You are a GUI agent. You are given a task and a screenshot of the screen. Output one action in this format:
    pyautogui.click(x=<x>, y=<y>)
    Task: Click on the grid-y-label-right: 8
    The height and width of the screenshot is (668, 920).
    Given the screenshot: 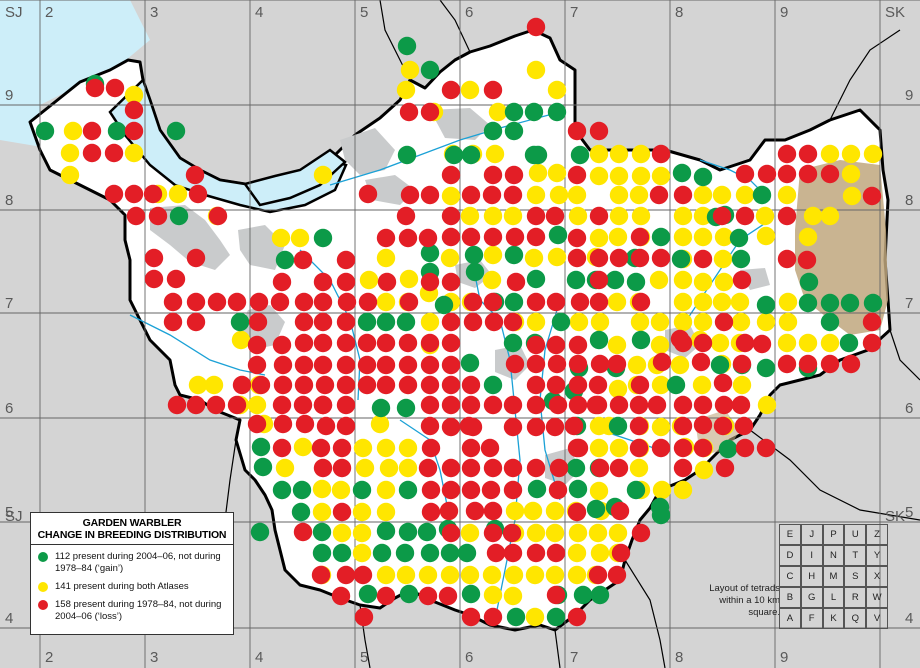 What is the action you would take?
    pyautogui.click(x=909, y=200)
    